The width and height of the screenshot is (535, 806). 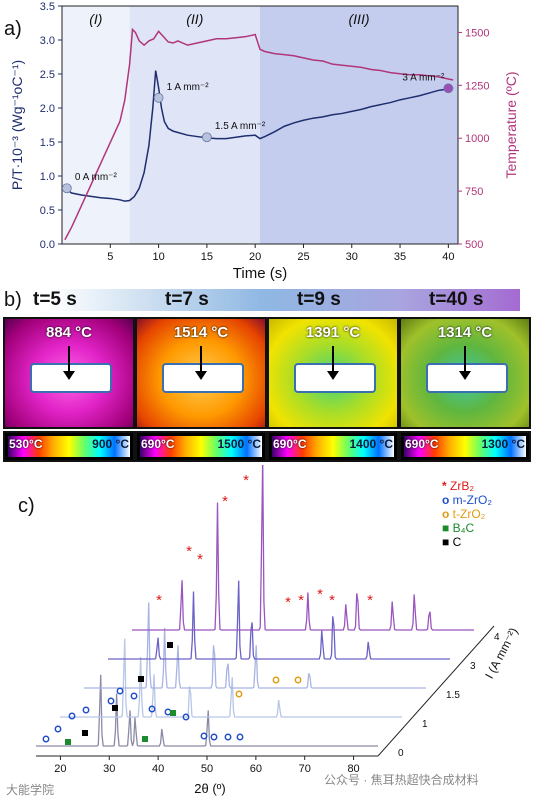 I want to click on thermal-image: 1314 °C, so click(x=465, y=373).